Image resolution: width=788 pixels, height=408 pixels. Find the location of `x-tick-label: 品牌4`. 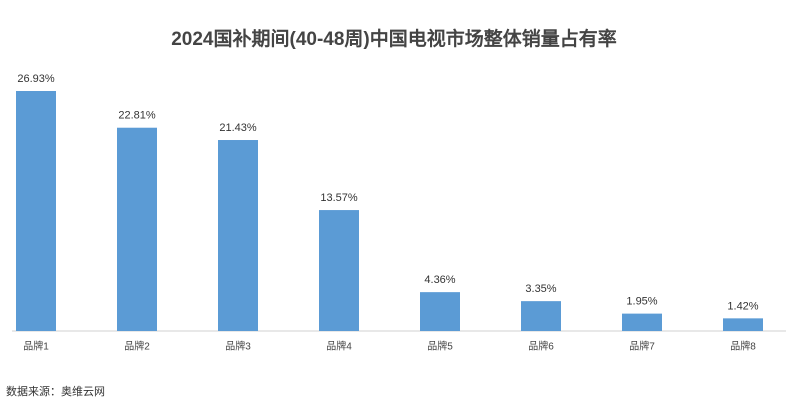

x-tick-label: 品牌4 is located at coordinates (339, 346).